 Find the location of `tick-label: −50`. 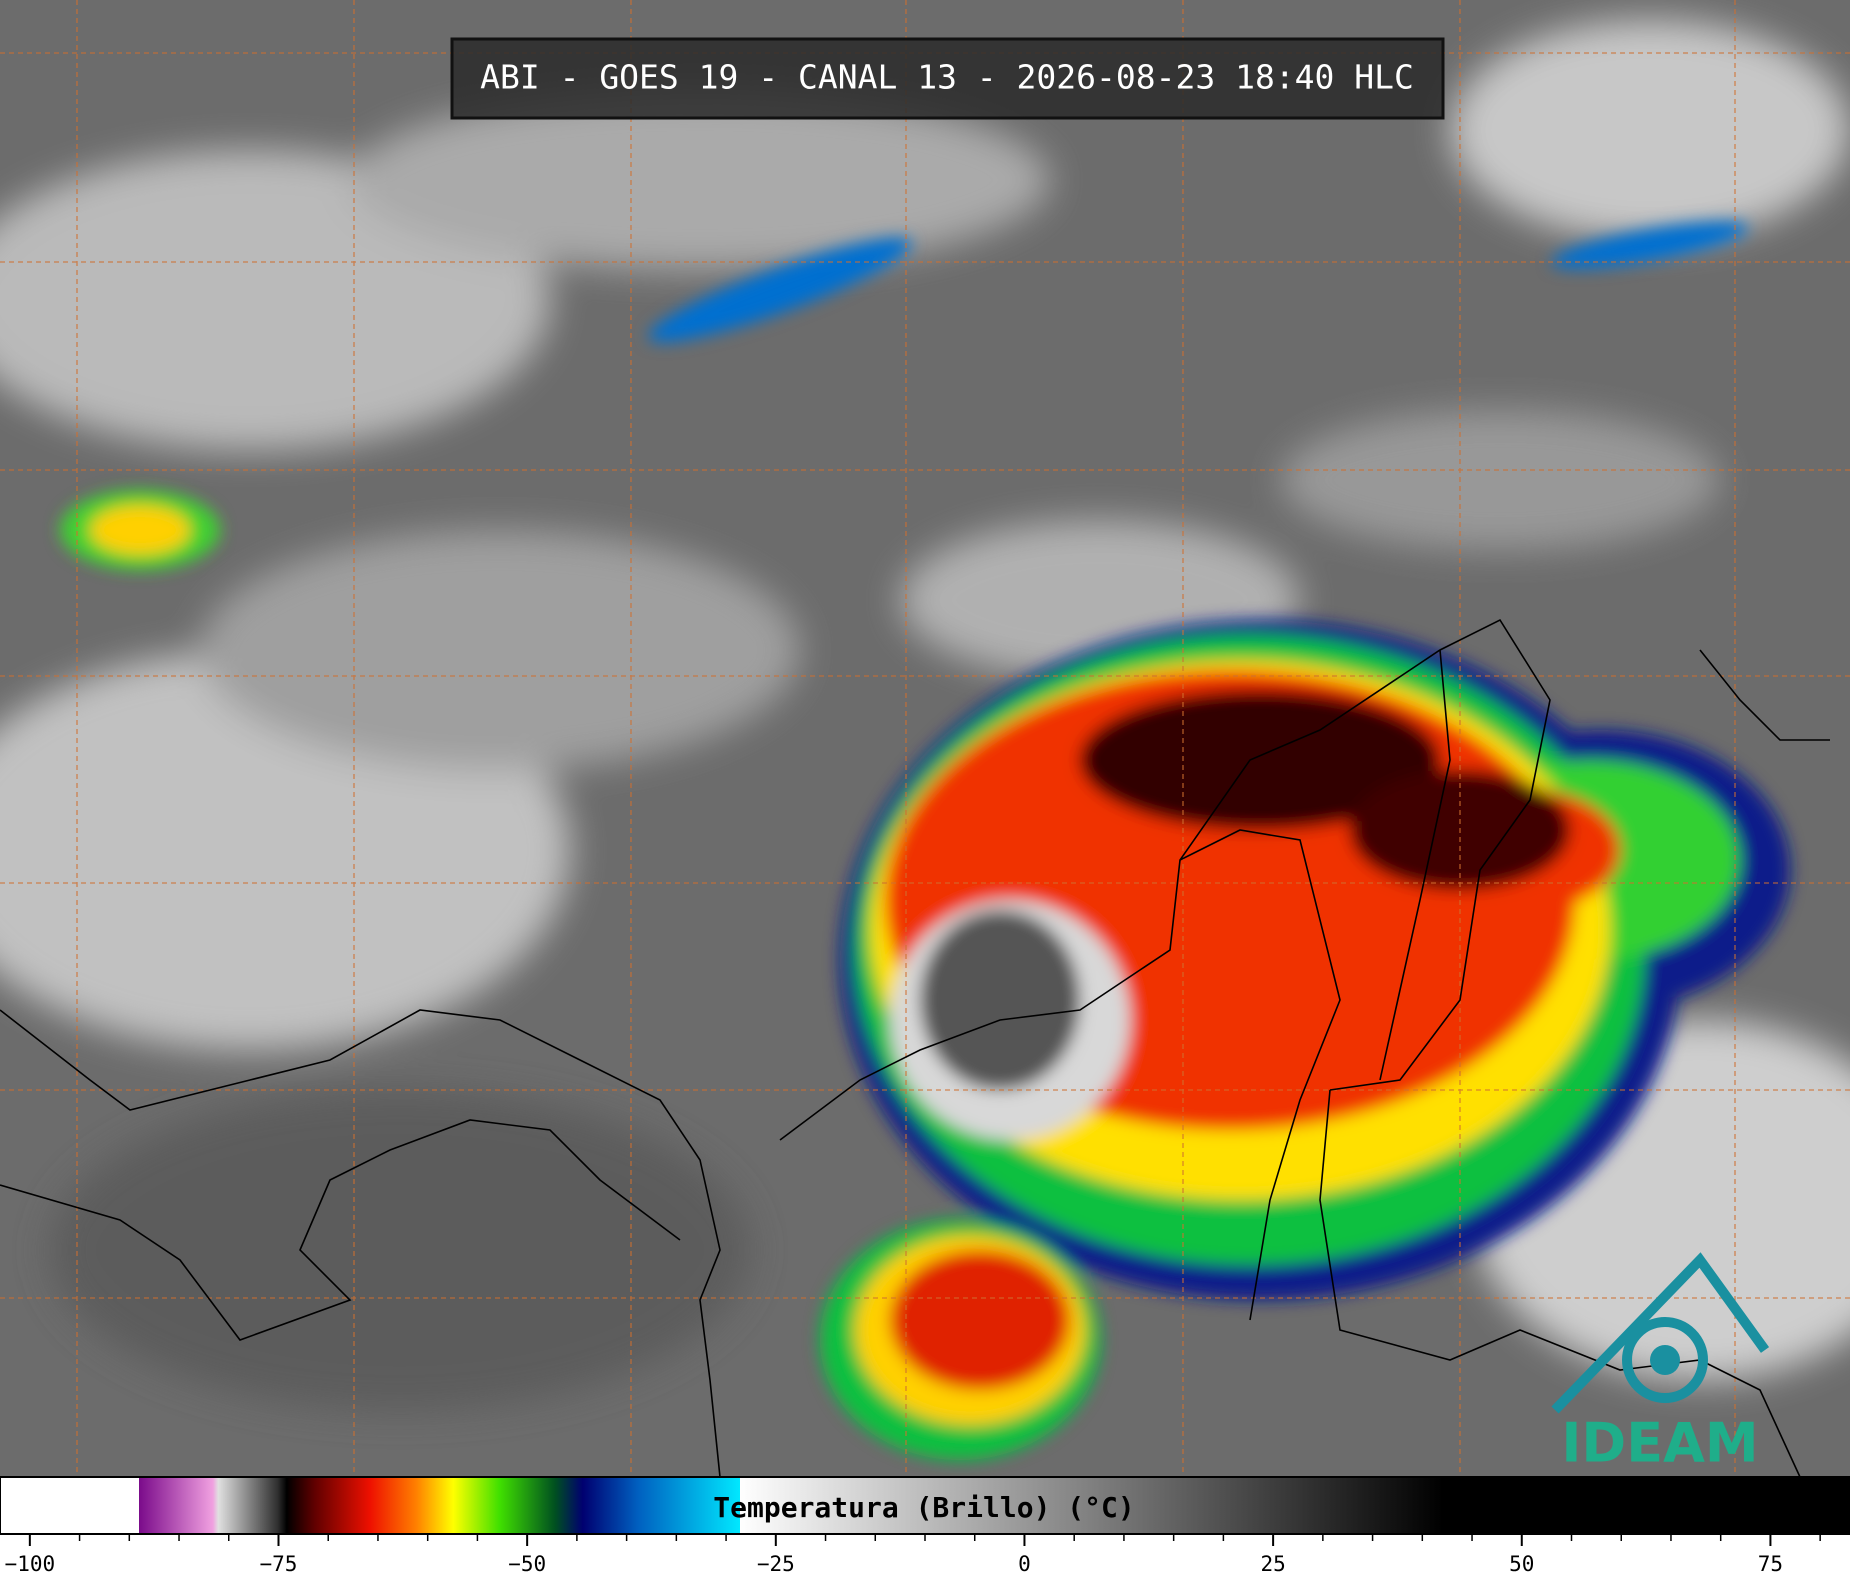

tick-label: −50 is located at coordinates (527, 1564).